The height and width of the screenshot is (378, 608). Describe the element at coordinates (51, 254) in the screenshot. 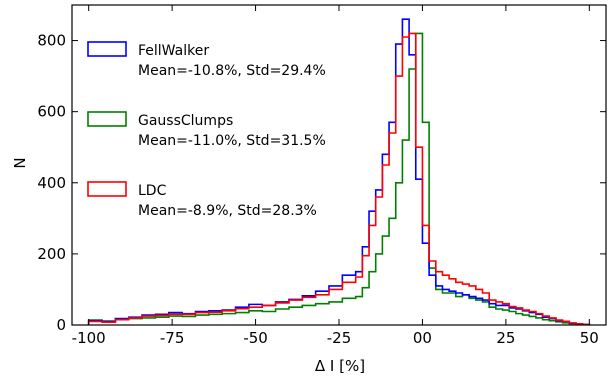

I see `y-tick-label: 200` at that location.